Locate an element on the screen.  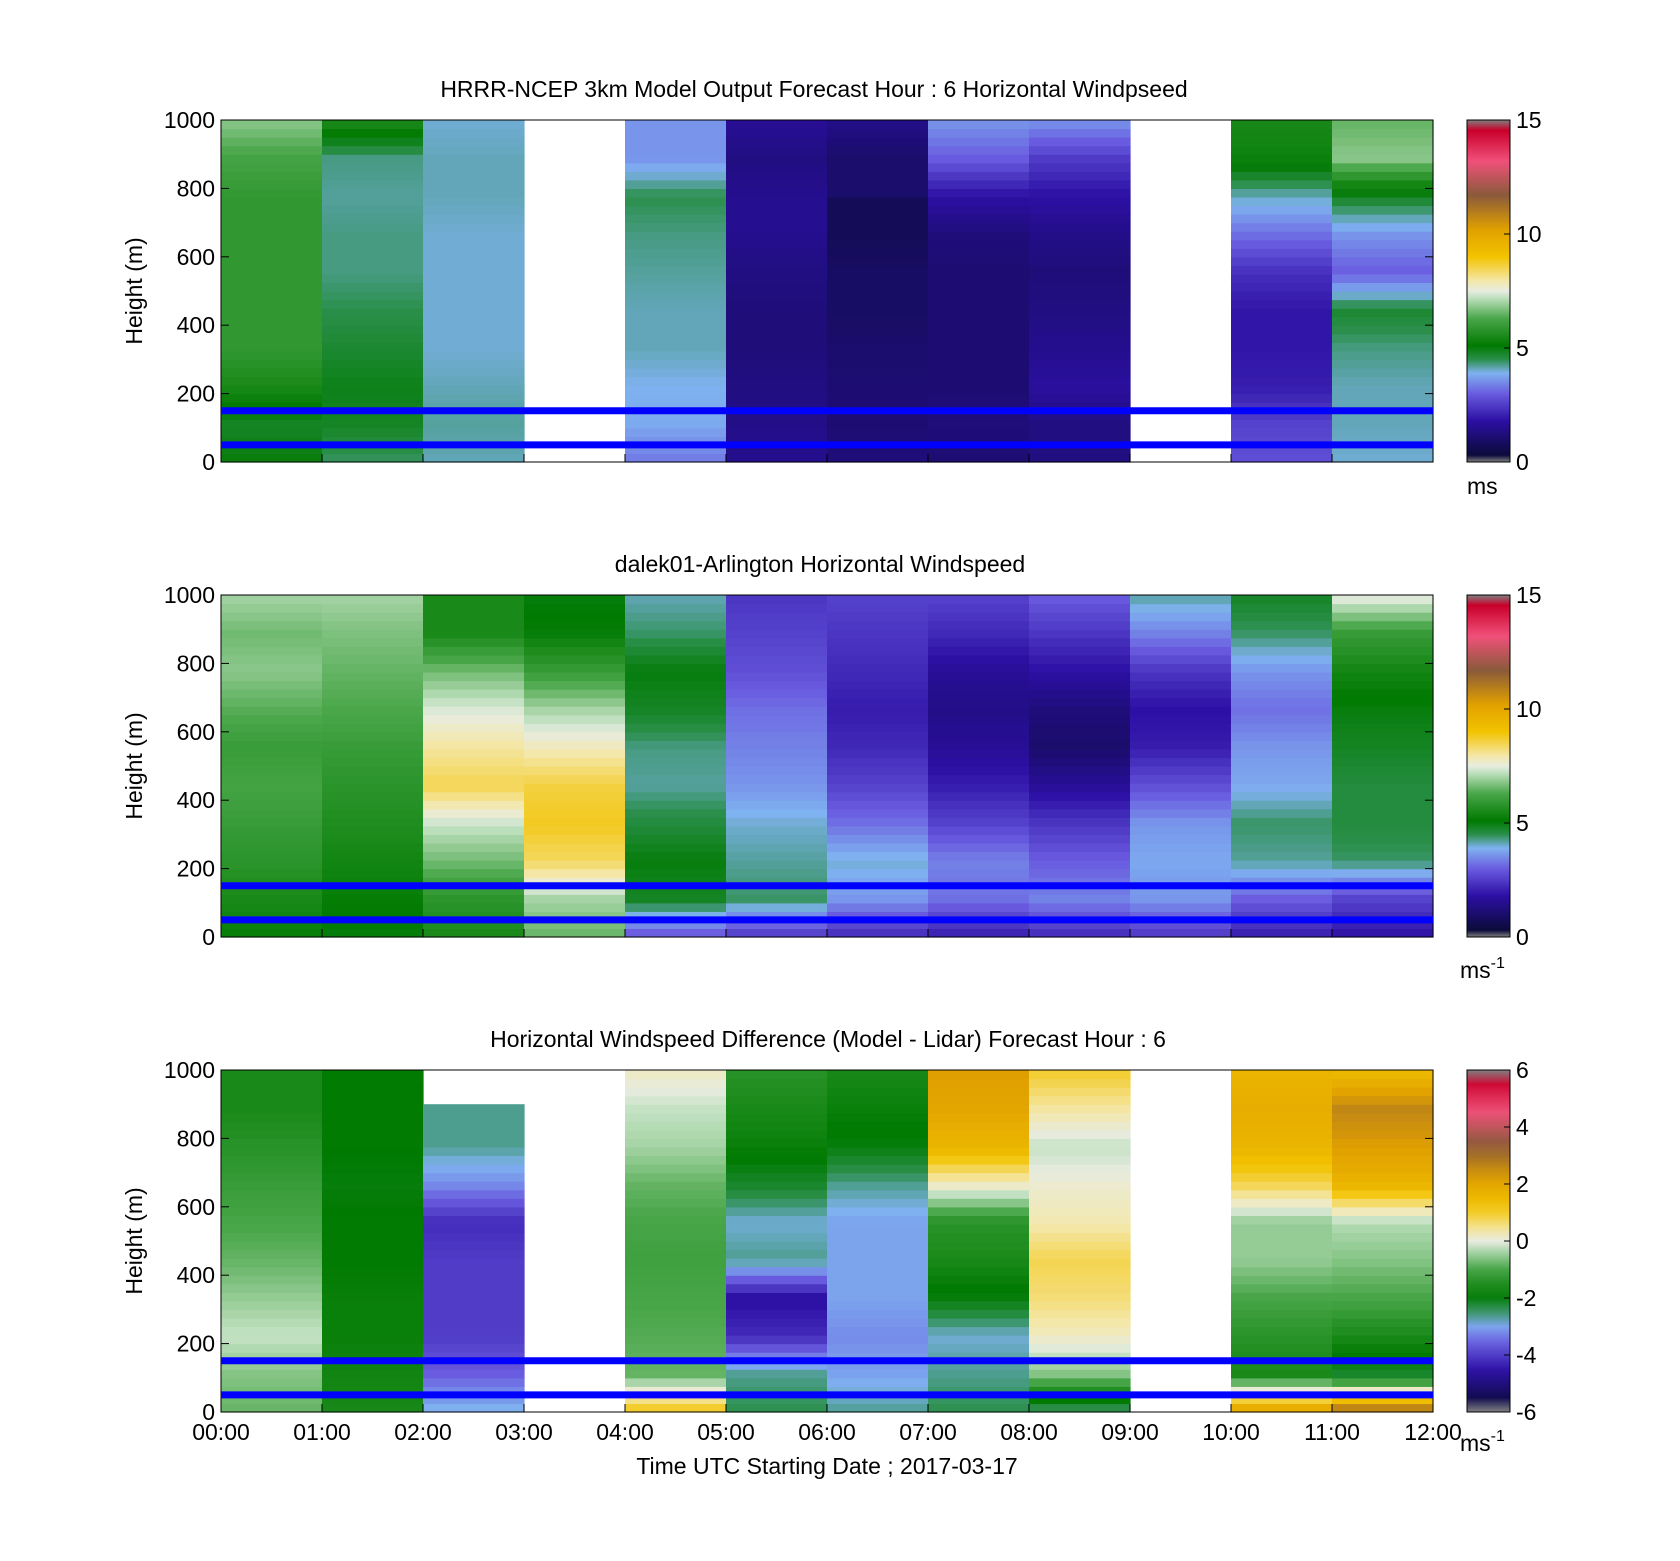
x-axis-label: Time UTC Starting Date ; 2017-03-17 is located at coordinates (826, 1466).